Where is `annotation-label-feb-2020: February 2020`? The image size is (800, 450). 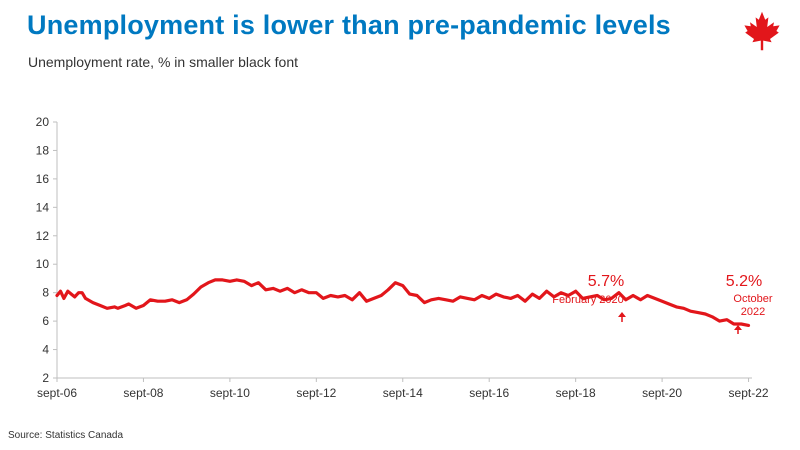 annotation-label-feb-2020: February 2020 is located at coordinates (588, 300).